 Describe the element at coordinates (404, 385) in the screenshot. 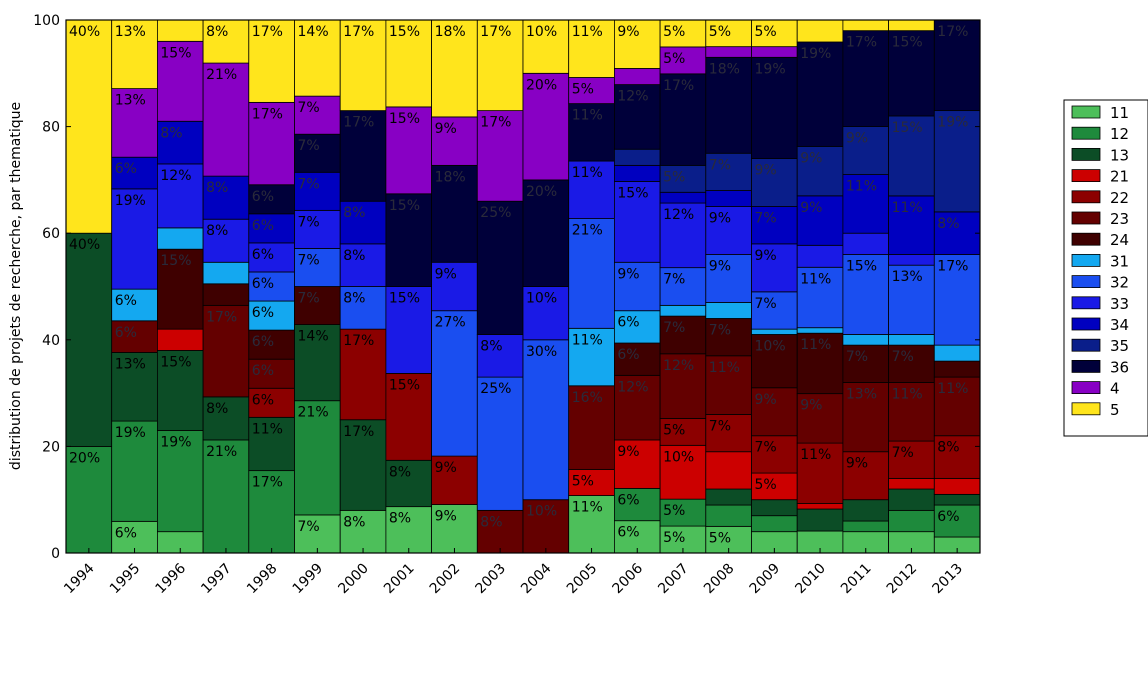

I see `segment-label-2001-22: 15%` at that location.